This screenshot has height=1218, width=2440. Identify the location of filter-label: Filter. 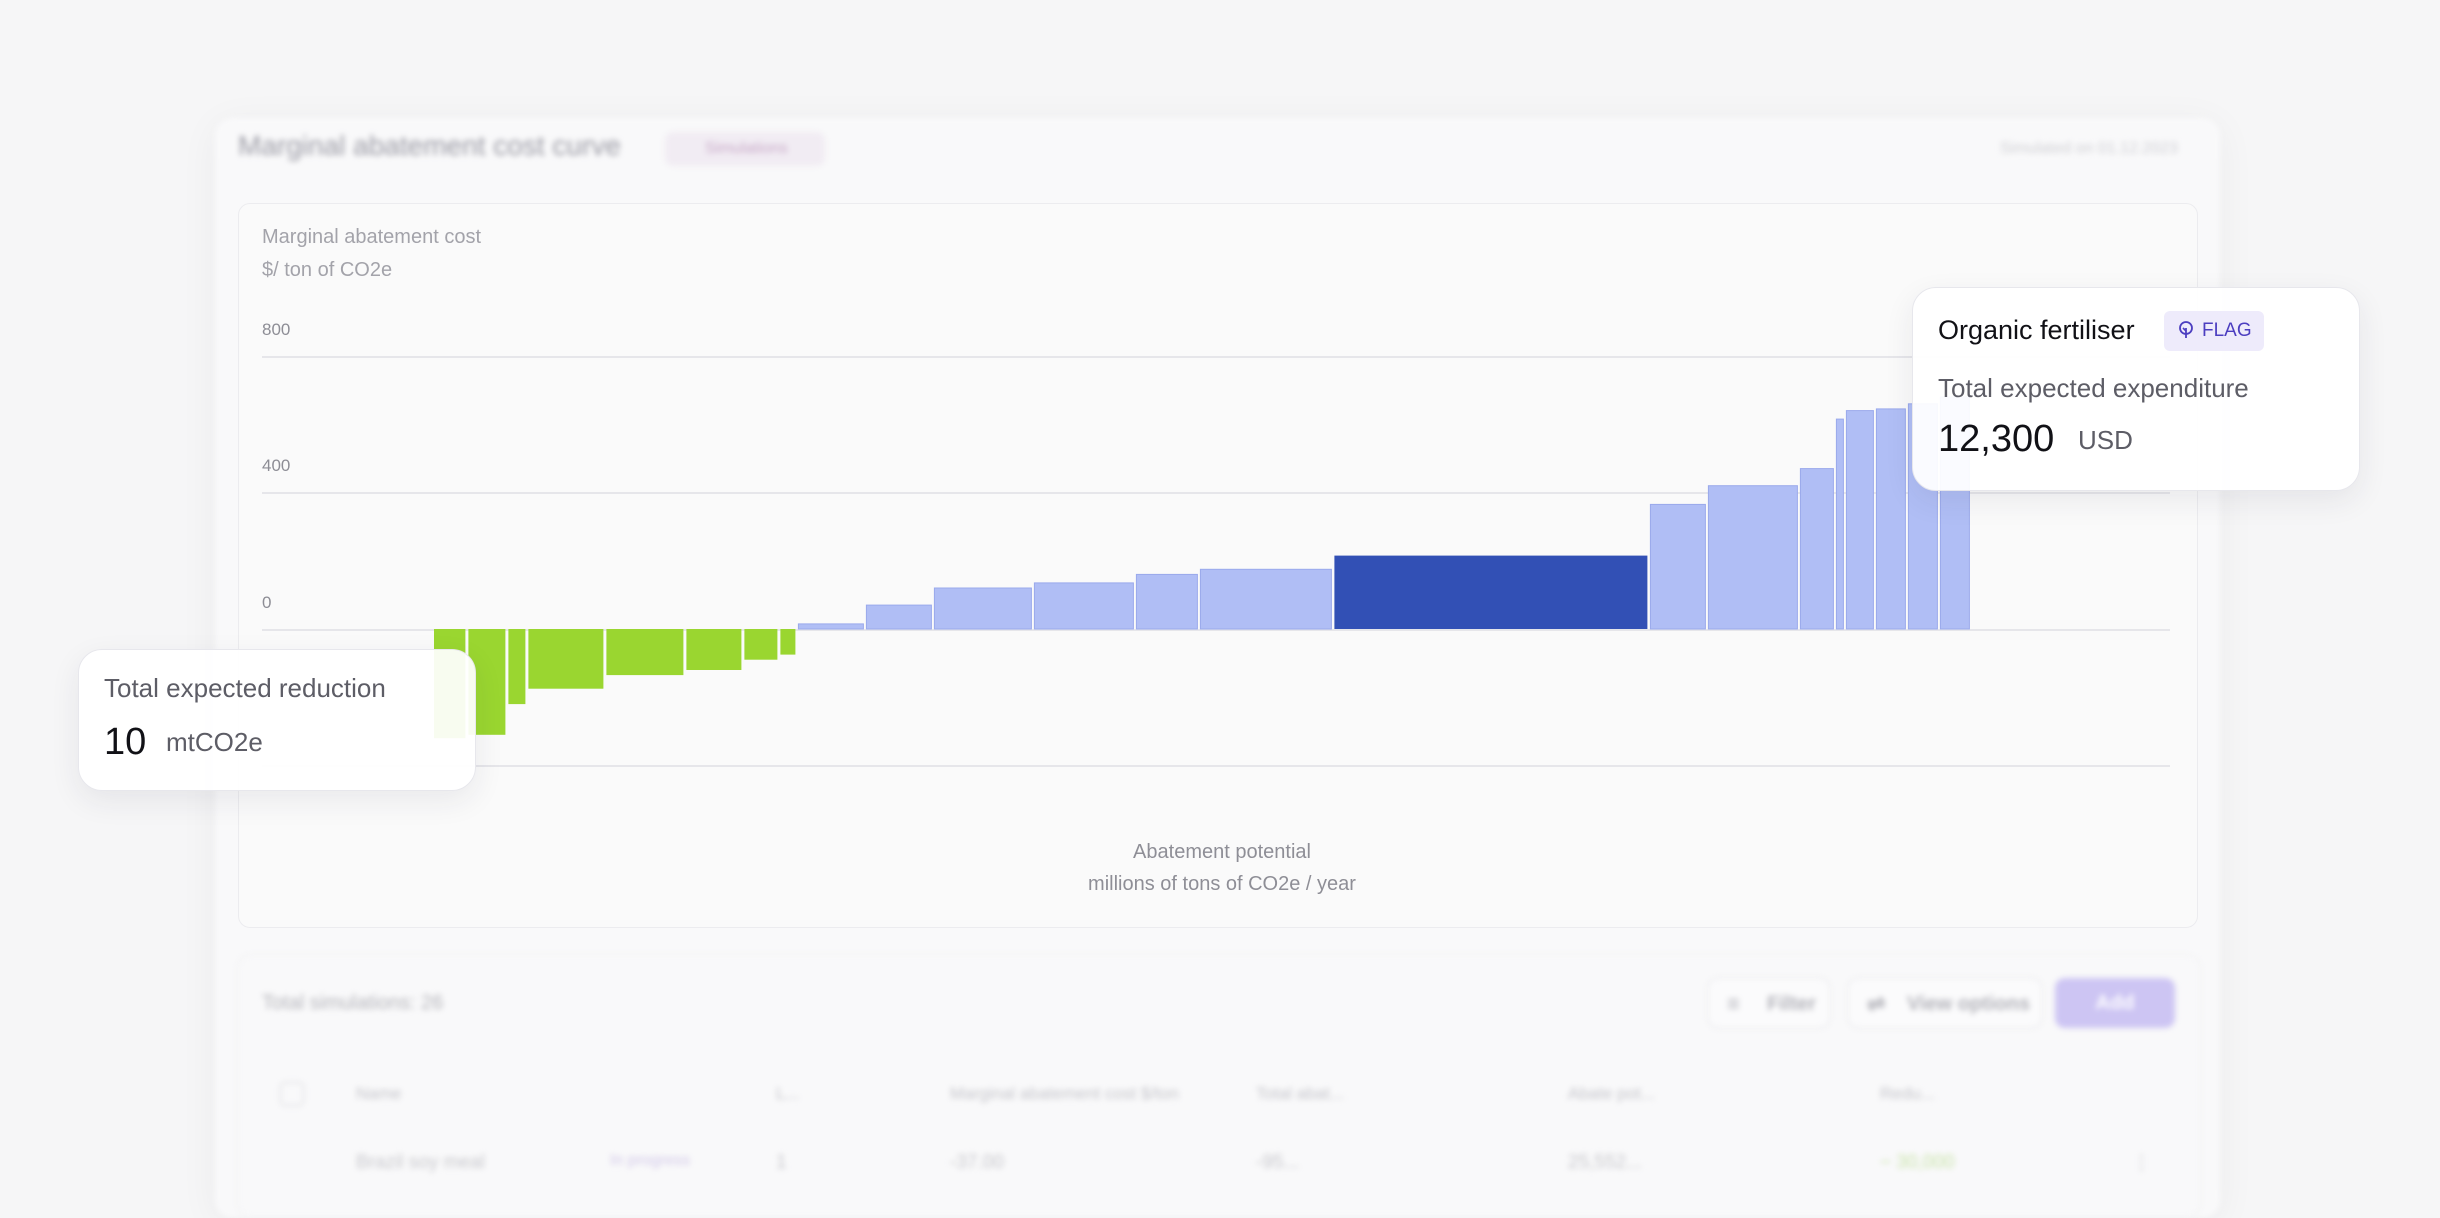
(1791, 1004).